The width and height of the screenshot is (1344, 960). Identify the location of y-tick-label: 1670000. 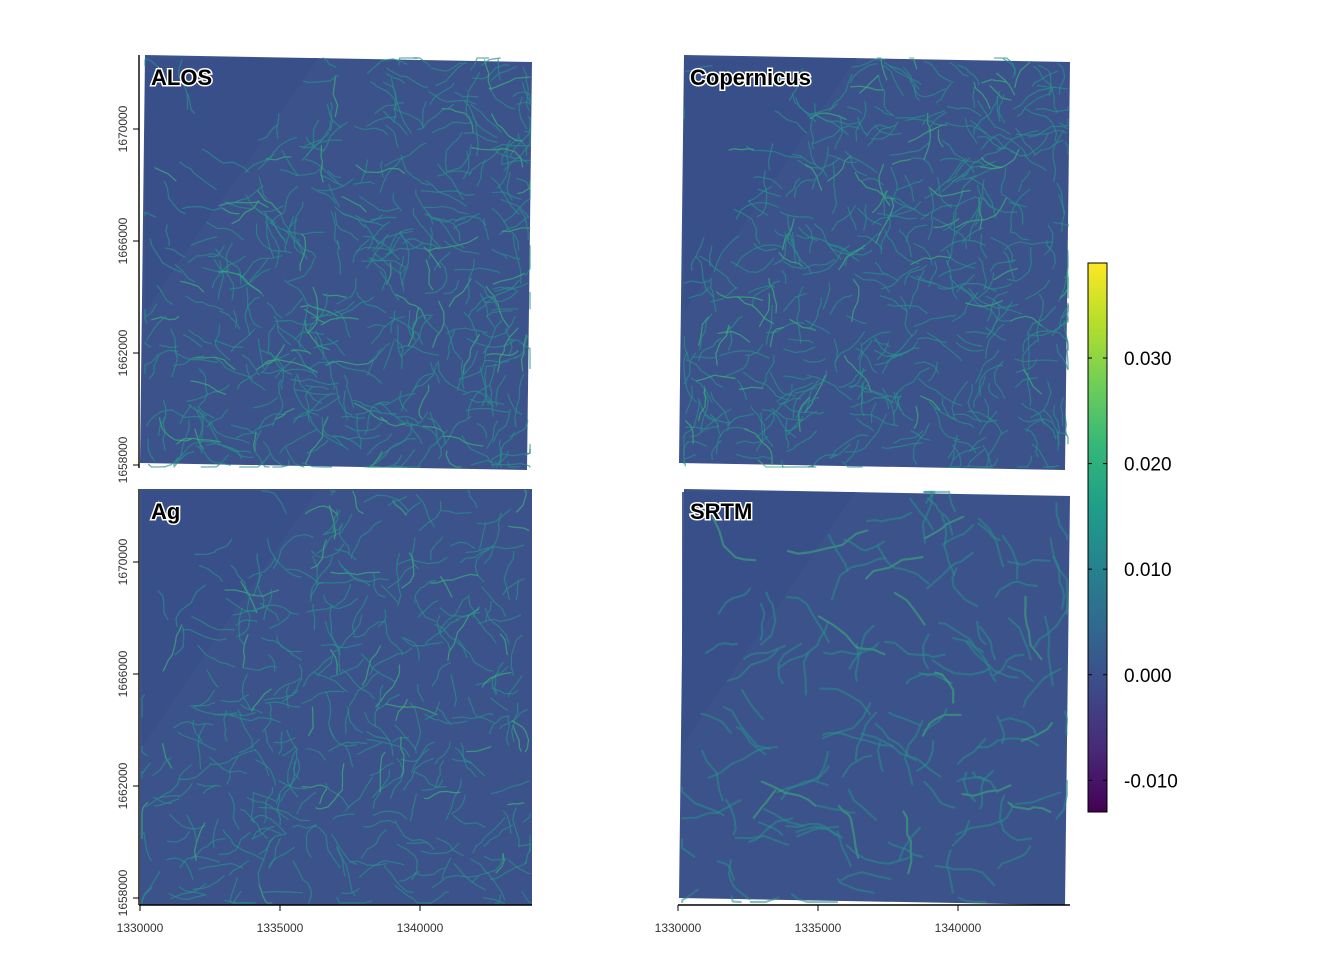
(123, 561).